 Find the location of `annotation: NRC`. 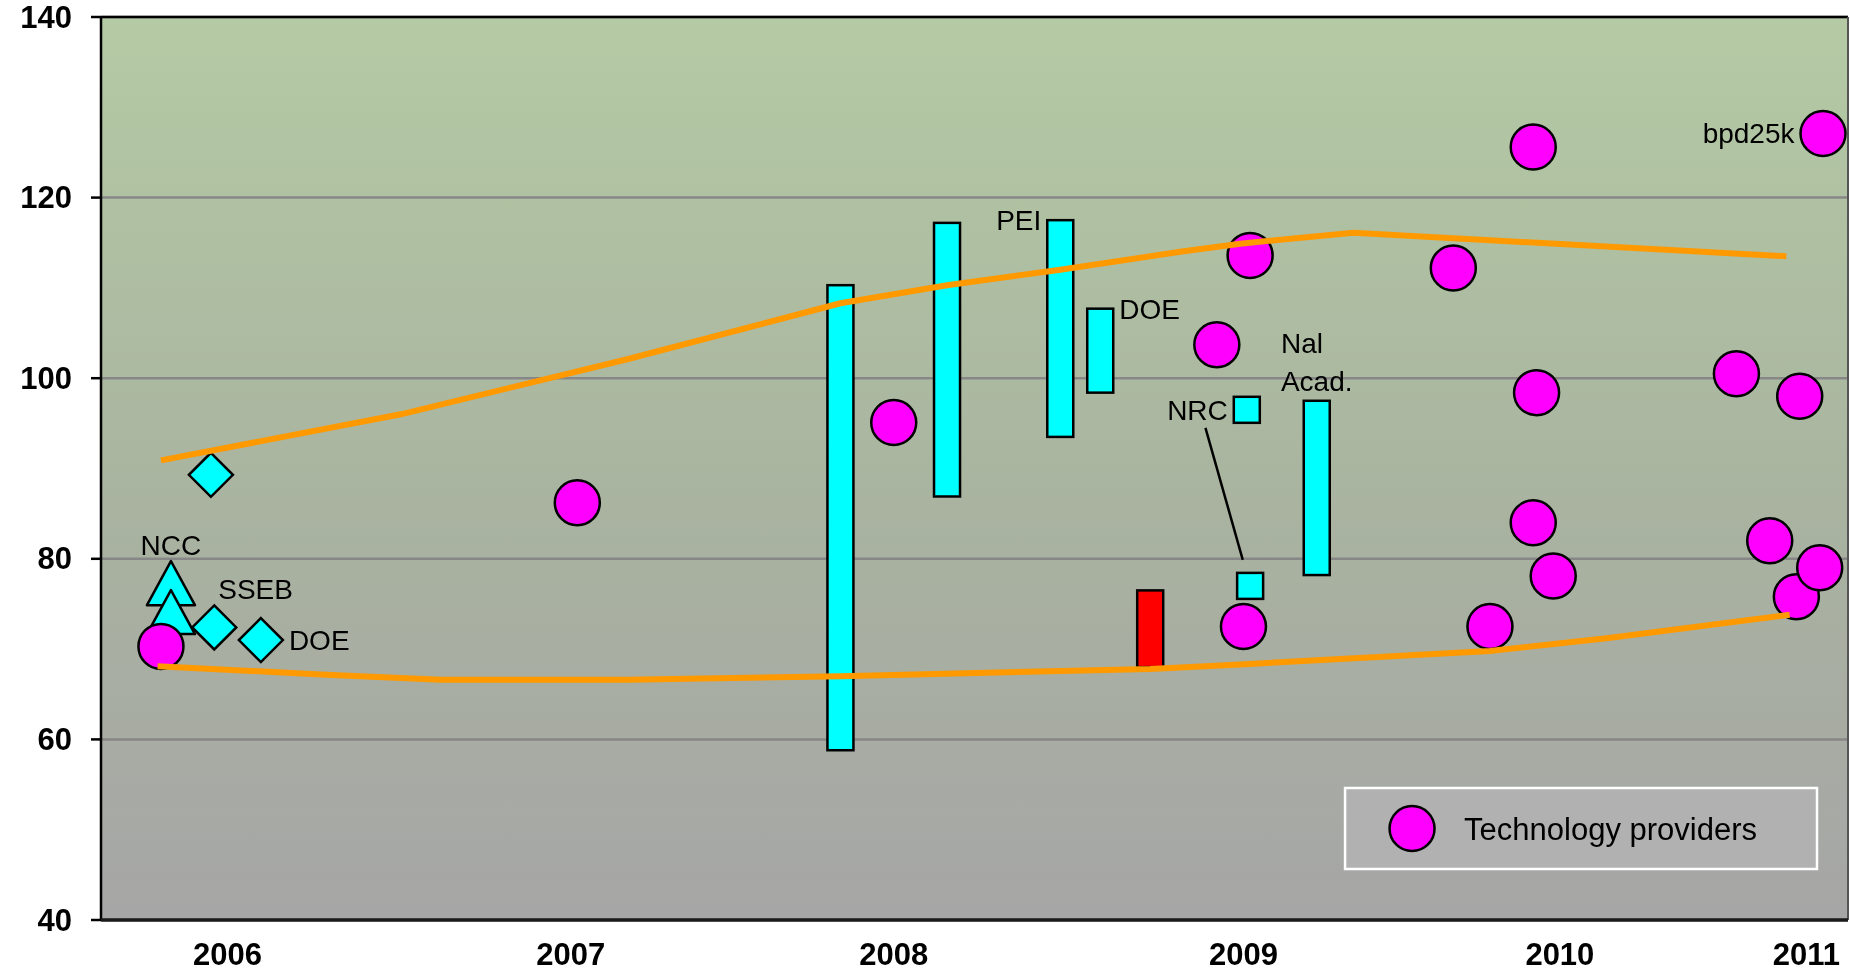

annotation: NRC is located at coordinates (1197, 410).